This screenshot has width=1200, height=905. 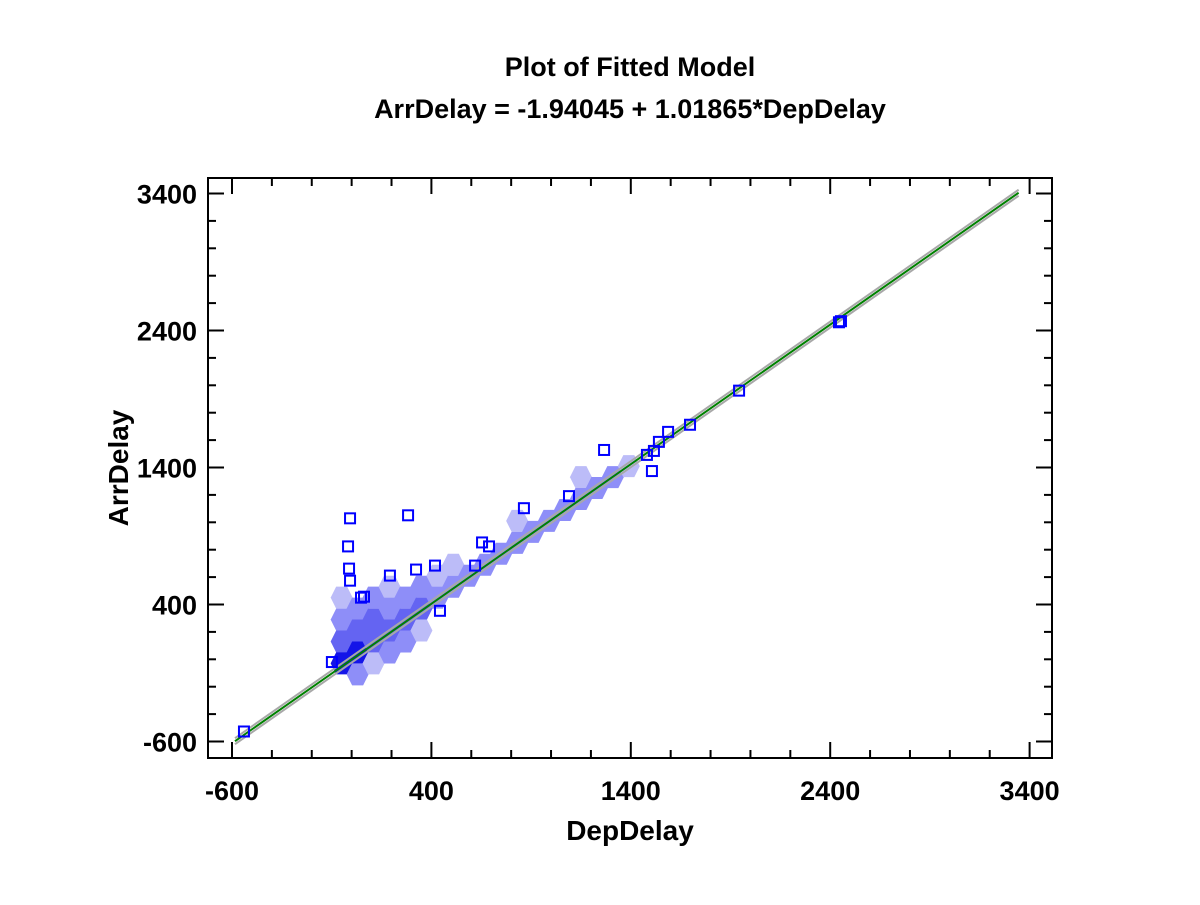 What do you see at coordinates (170, 743) in the screenshot?
I see `y-tick-label: -600` at bounding box center [170, 743].